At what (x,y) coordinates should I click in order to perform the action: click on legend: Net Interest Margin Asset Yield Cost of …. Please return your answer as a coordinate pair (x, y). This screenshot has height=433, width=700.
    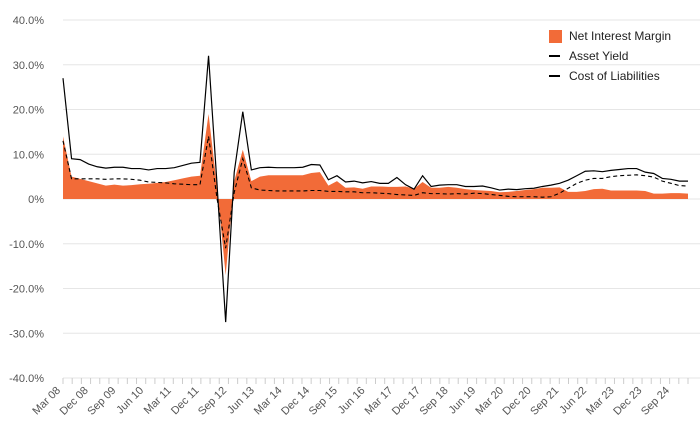
    Looking at the image, I should click on (610, 56).